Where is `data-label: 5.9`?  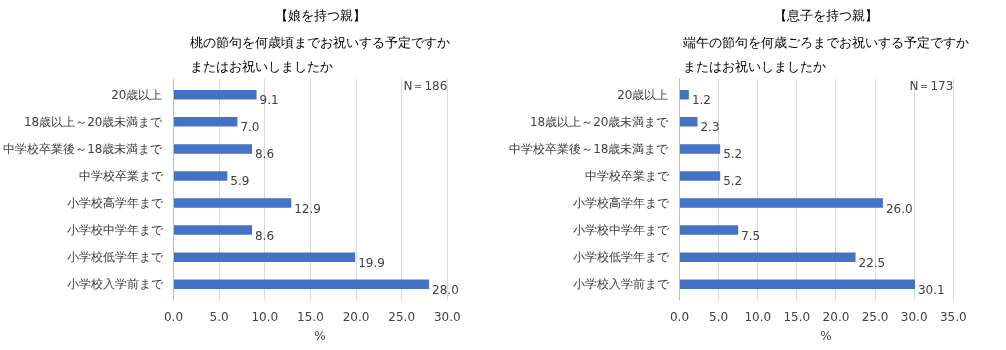 data-label: 5.9 is located at coordinates (240, 181).